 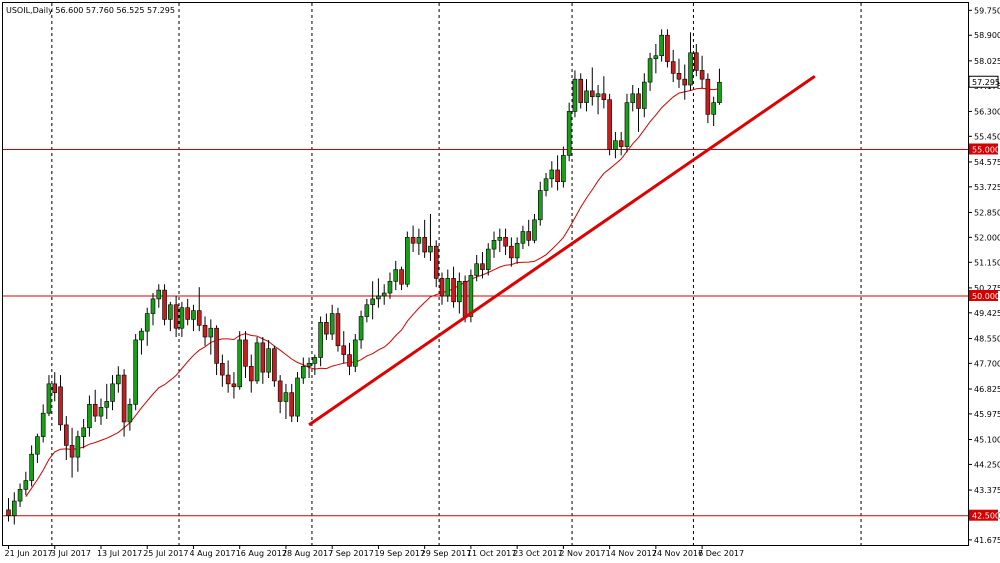 What do you see at coordinates (721, 553) in the screenshot?
I see `time-tick-label: 6 Dec 2017` at bounding box center [721, 553].